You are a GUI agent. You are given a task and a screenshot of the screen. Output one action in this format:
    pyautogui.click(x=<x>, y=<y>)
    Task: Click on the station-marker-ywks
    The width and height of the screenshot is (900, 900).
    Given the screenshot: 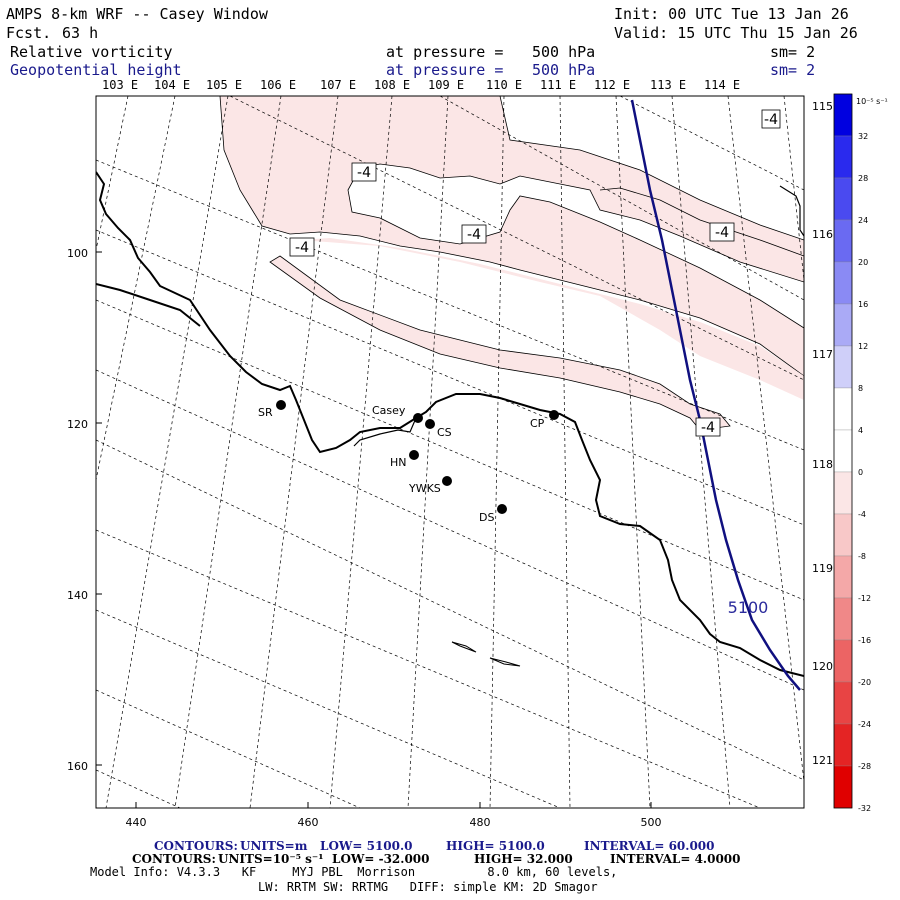 What is the action you would take?
    pyautogui.click(x=447, y=481)
    